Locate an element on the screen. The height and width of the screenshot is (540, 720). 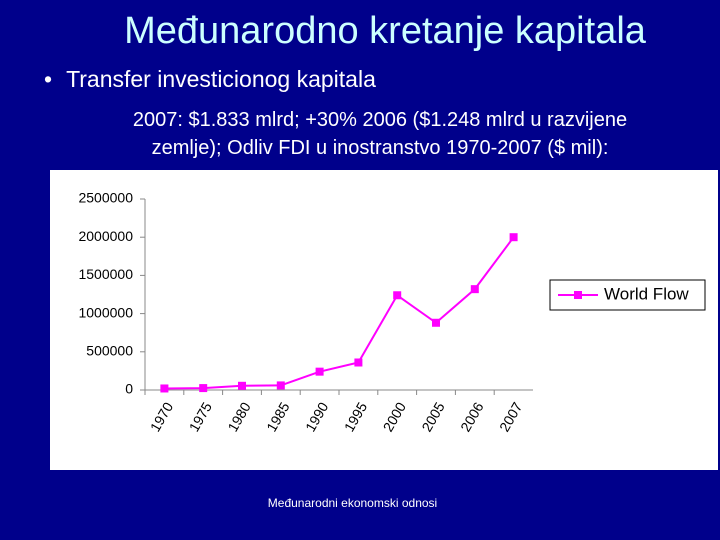
y-tick-label: 1500000 is located at coordinates (105, 274).